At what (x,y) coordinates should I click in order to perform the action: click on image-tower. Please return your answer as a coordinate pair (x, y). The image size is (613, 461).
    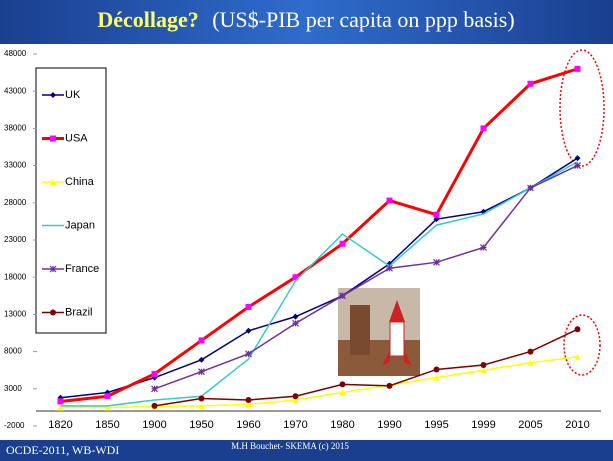
    Looking at the image, I should click on (360, 330).